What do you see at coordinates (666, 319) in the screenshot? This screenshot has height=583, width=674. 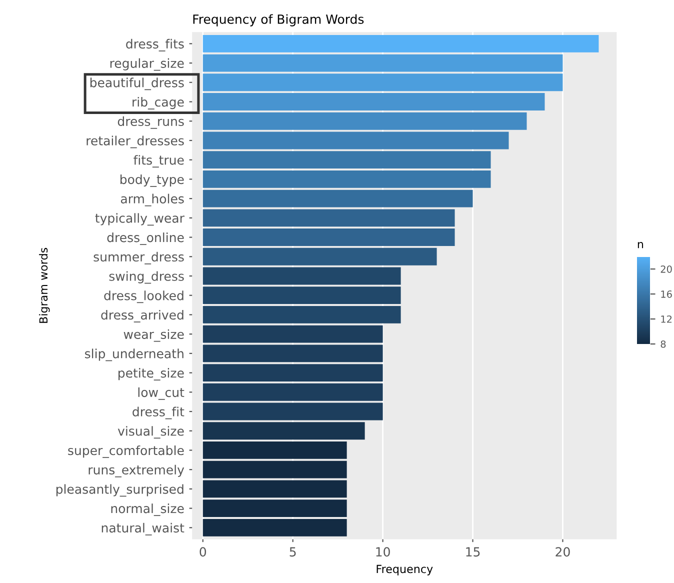 I see `color-bar-label: 12` at bounding box center [666, 319].